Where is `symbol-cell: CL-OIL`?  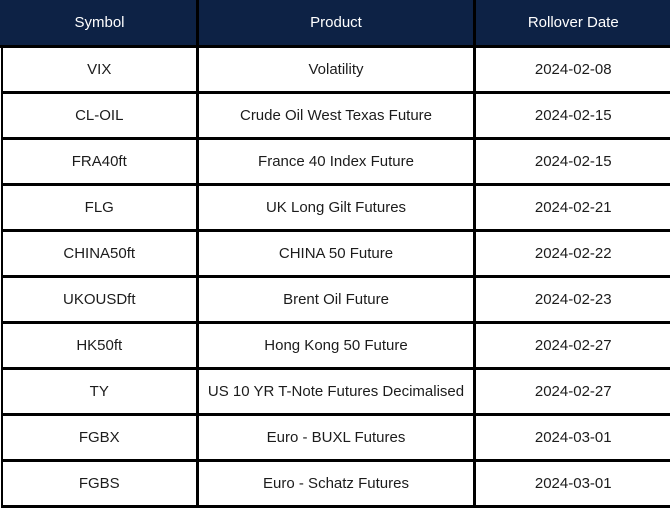 symbol-cell: CL-OIL is located at coordinates (99, 115).